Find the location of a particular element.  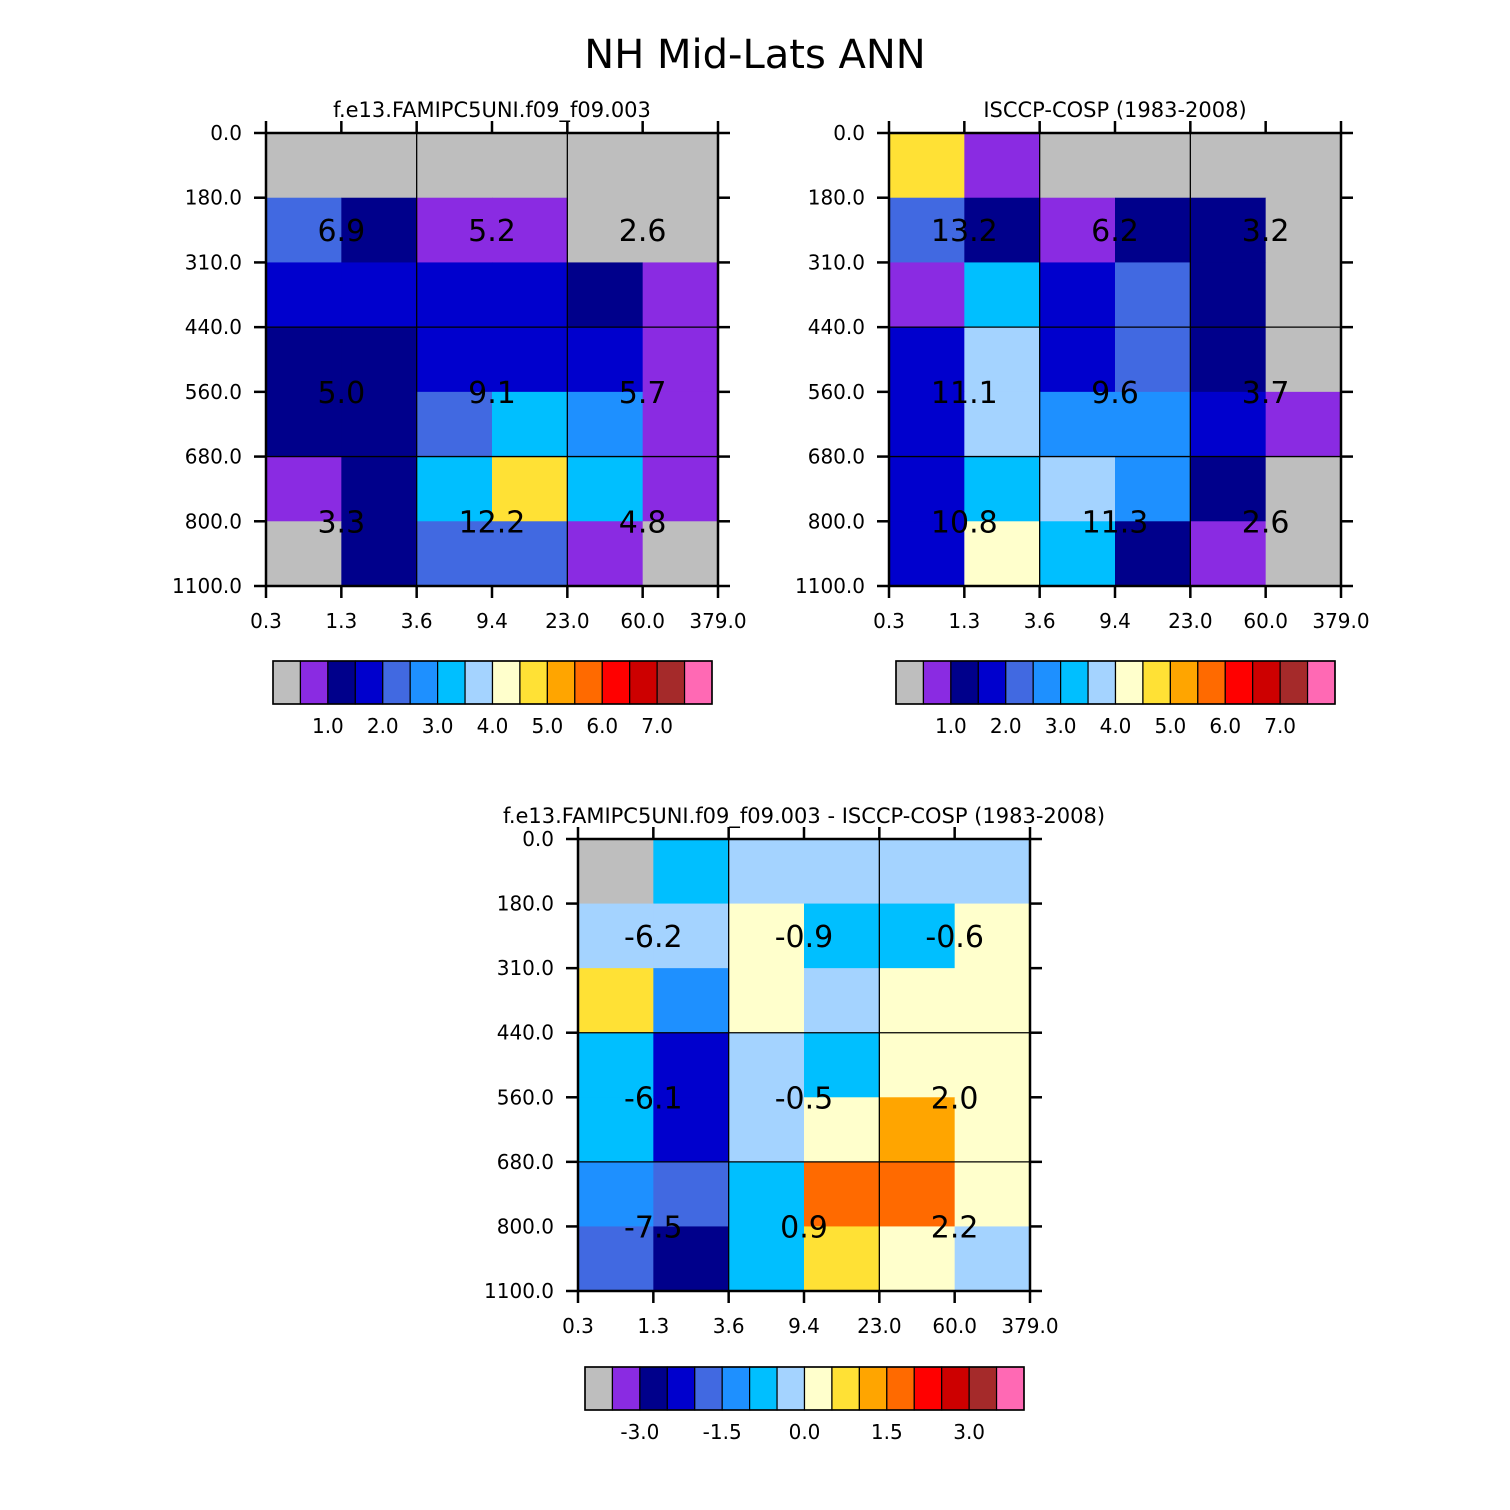

colorbar-label: 0.0 is located at coordinates (805, 1432).